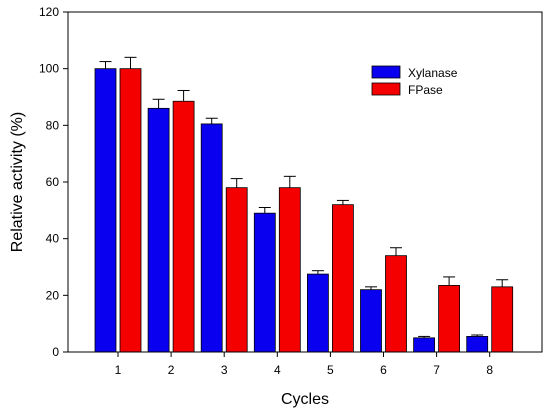  What do you see at coordinates (53, 239) in the screenshot?
I see `y-tick-label-40: 40` at bounding box center [53, 239].